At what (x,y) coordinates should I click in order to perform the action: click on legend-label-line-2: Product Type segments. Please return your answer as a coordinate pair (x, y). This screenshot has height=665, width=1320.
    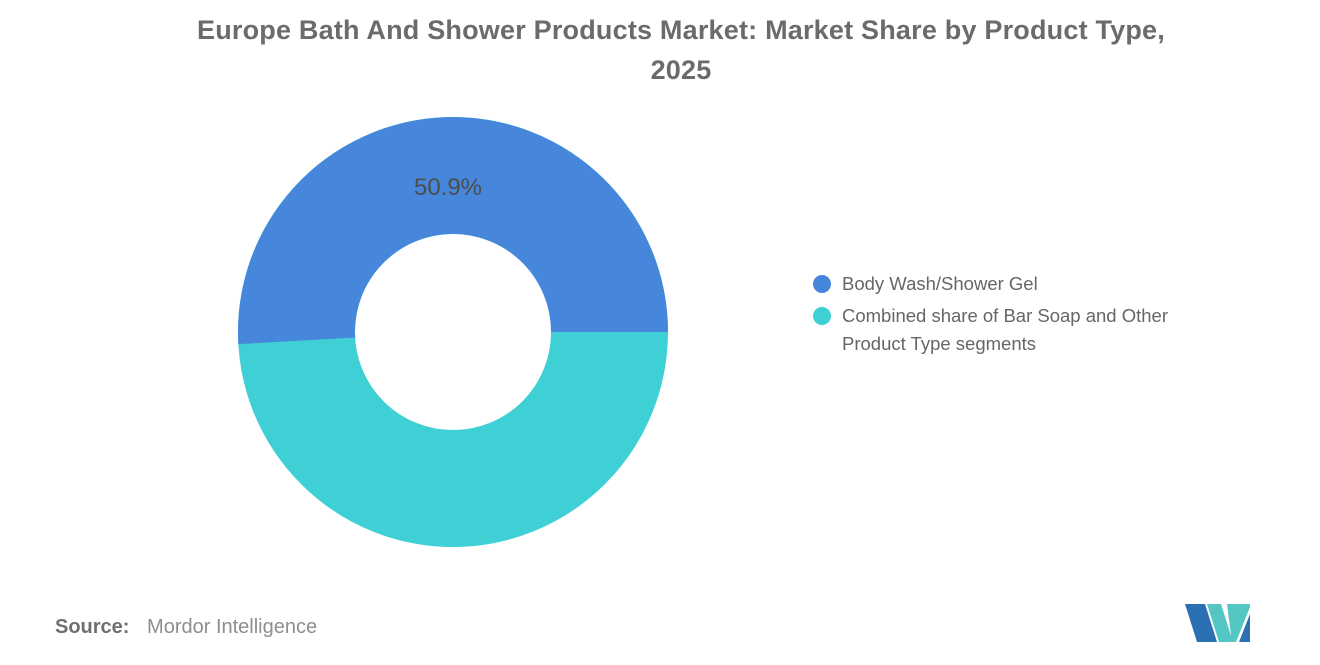
    Looking at the image, I should click on (939, 343).